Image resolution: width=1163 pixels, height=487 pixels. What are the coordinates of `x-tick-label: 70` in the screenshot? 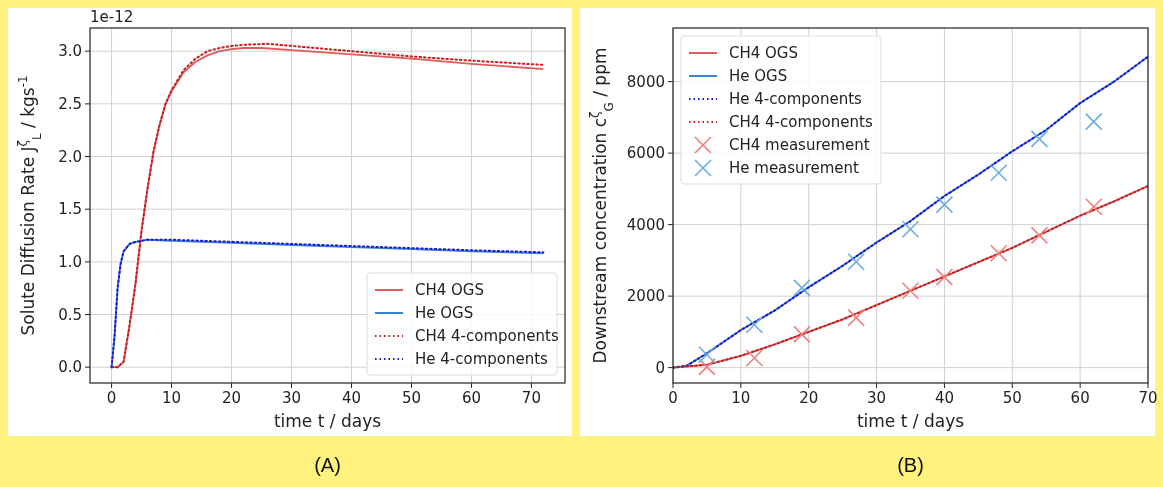 It's located at (531, 398).